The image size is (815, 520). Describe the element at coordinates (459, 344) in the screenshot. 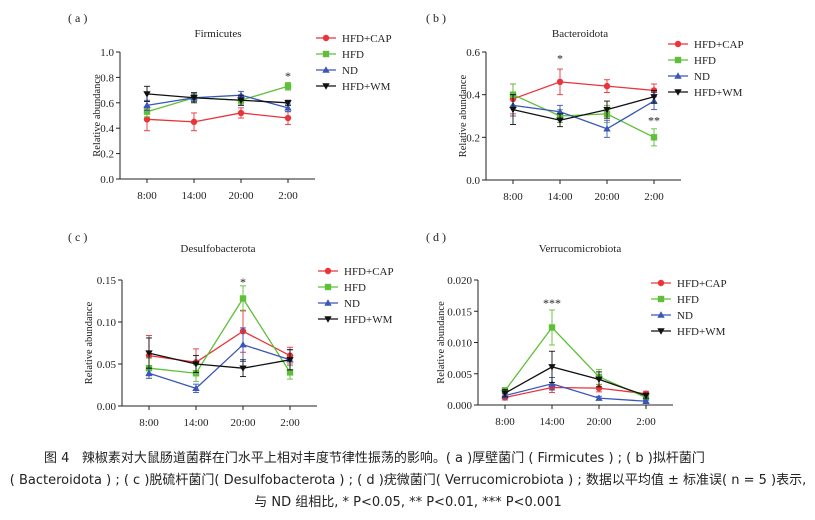

I see `y-tick-label: 0.010` at that location.